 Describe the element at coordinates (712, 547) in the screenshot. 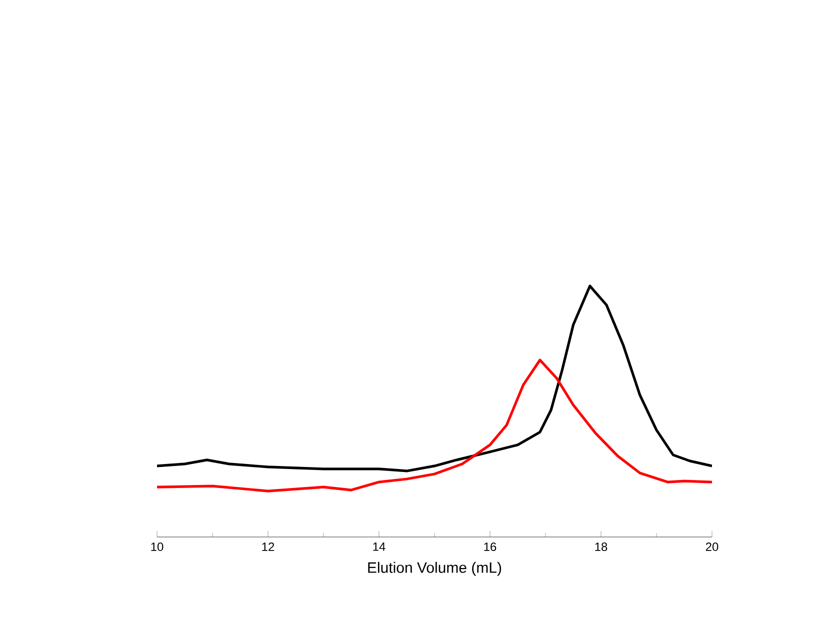

I see `x-tick-label: 20` at that location.